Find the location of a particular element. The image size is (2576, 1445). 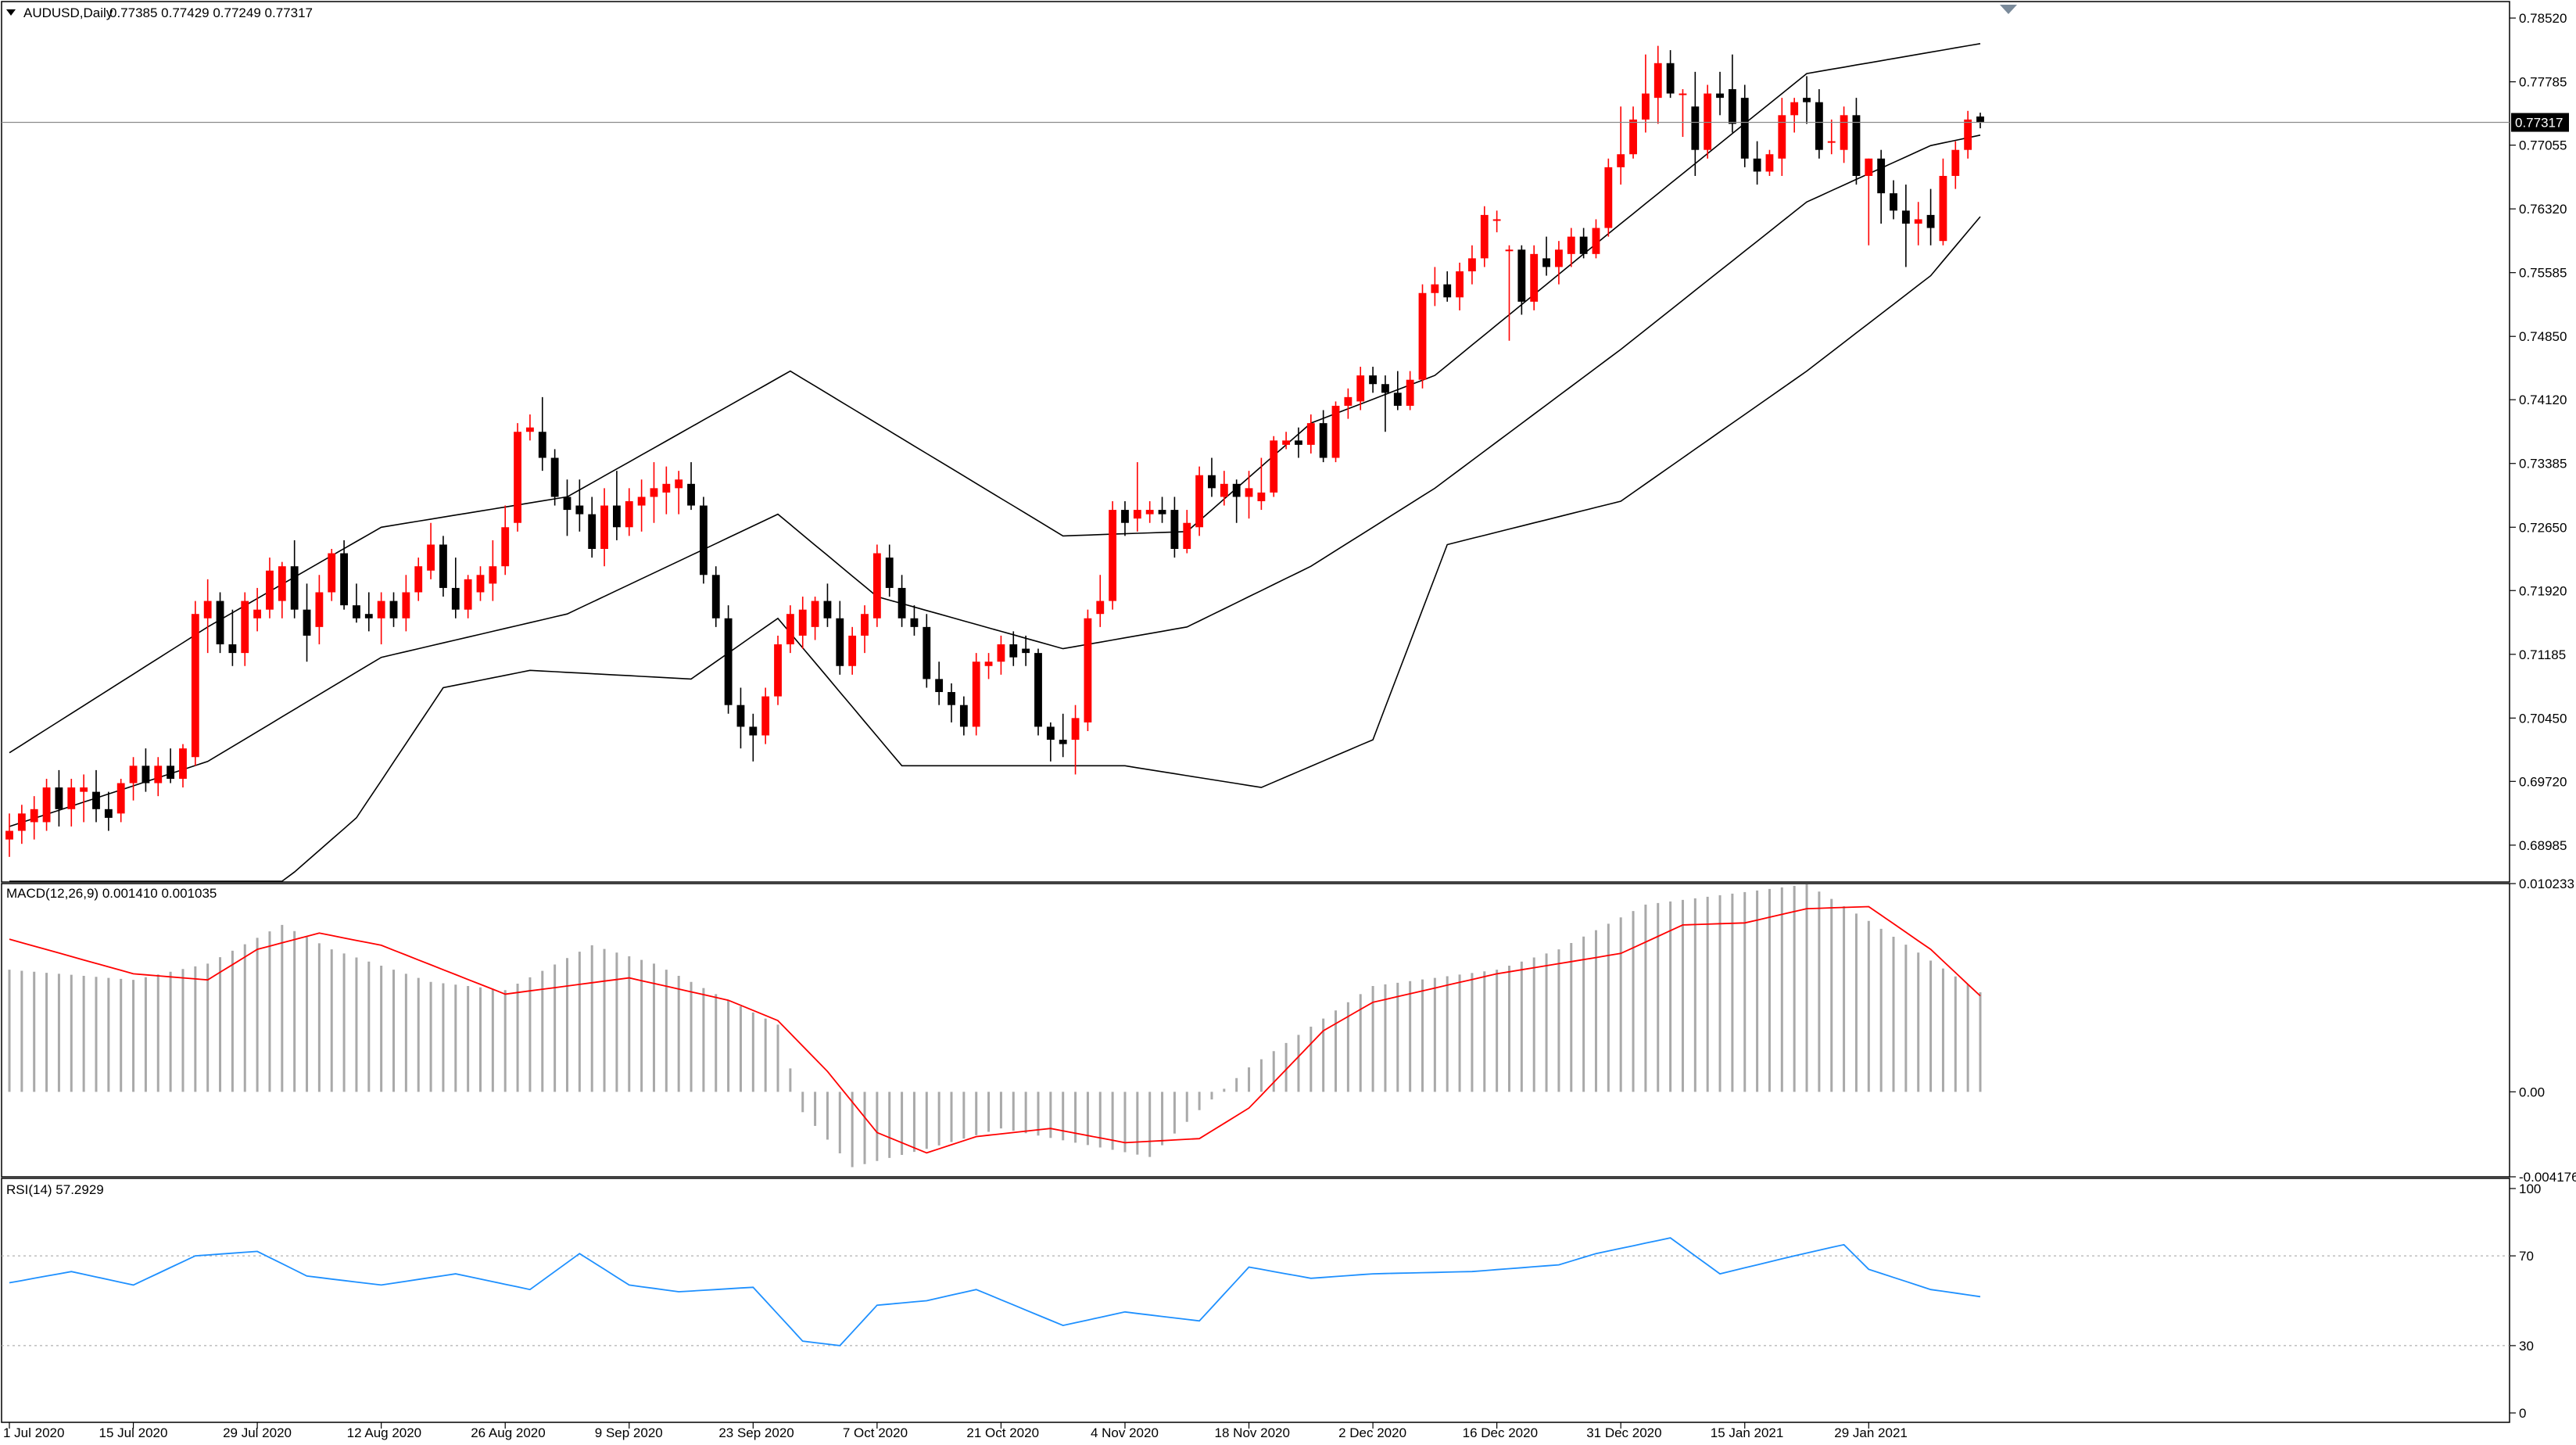

price-tick-label: 0.77055 is located at coordinates (2543, 145).